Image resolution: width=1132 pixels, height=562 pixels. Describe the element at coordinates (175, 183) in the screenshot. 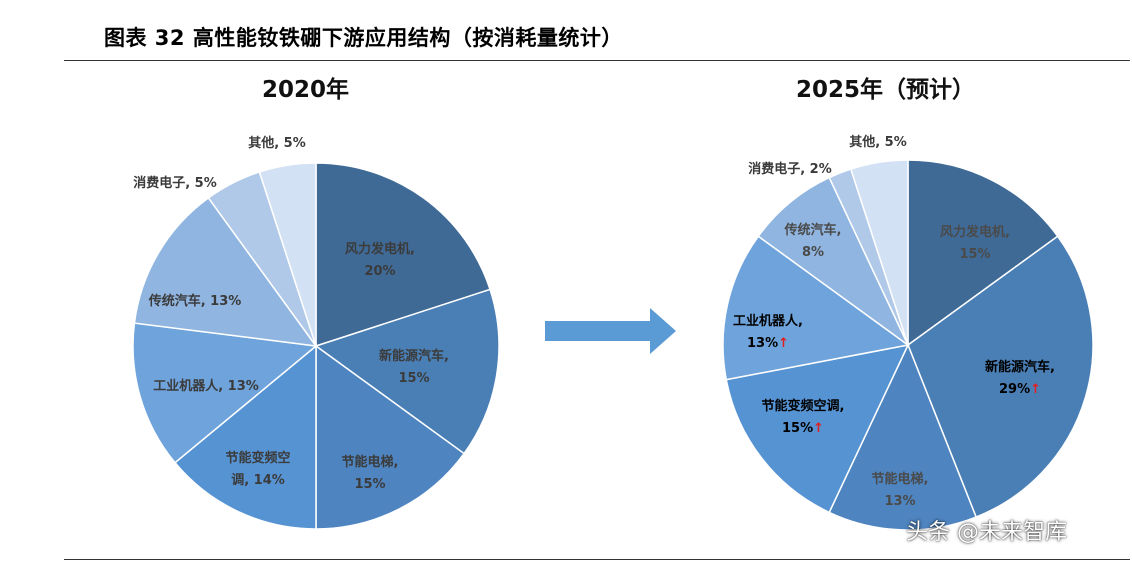

I see `slice-label: 消费电子, 5%` at that location.